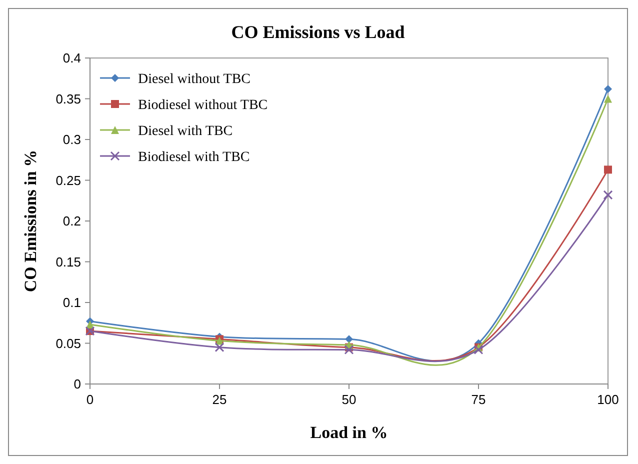  Describe the element at coordinates (68, 343) in the screenshot. I see `y-tick-label: 0.05` at that location.